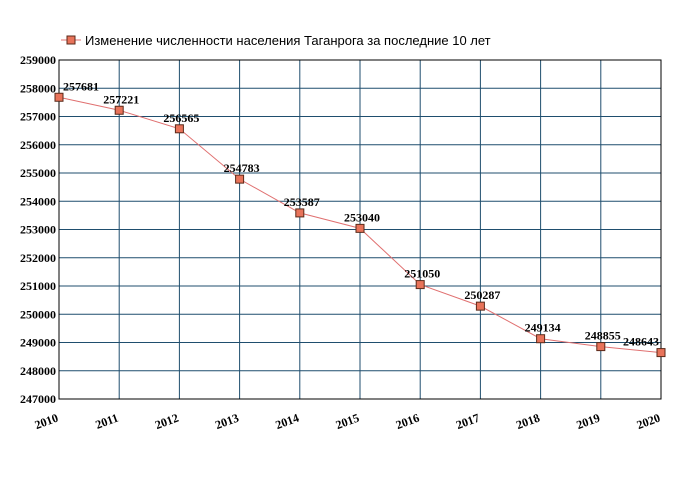  What do you see at coordinates (226, 421) in the screenshot?
I see `x-tick-label: 2013` at bounding box center [226, 421].